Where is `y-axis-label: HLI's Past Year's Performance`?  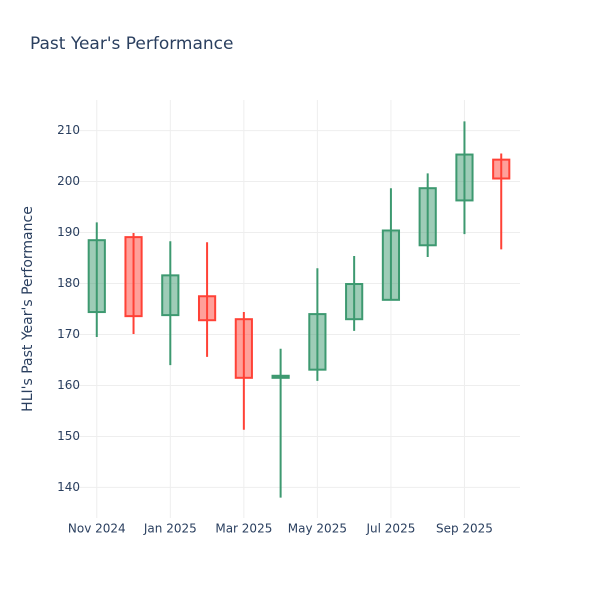 y-axis-label: HLI's Past Year's Performance is located at coordinates (28, 309).